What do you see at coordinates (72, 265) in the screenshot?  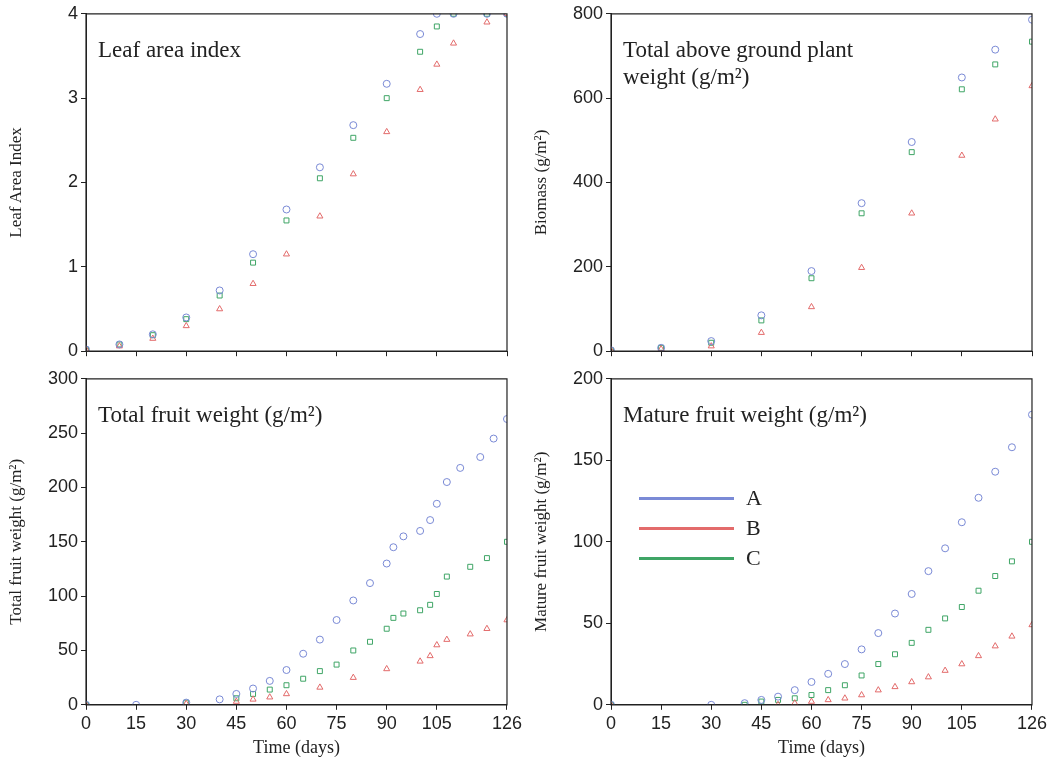 I see `y-tick-label: 1` at bounding box center [72, 265].